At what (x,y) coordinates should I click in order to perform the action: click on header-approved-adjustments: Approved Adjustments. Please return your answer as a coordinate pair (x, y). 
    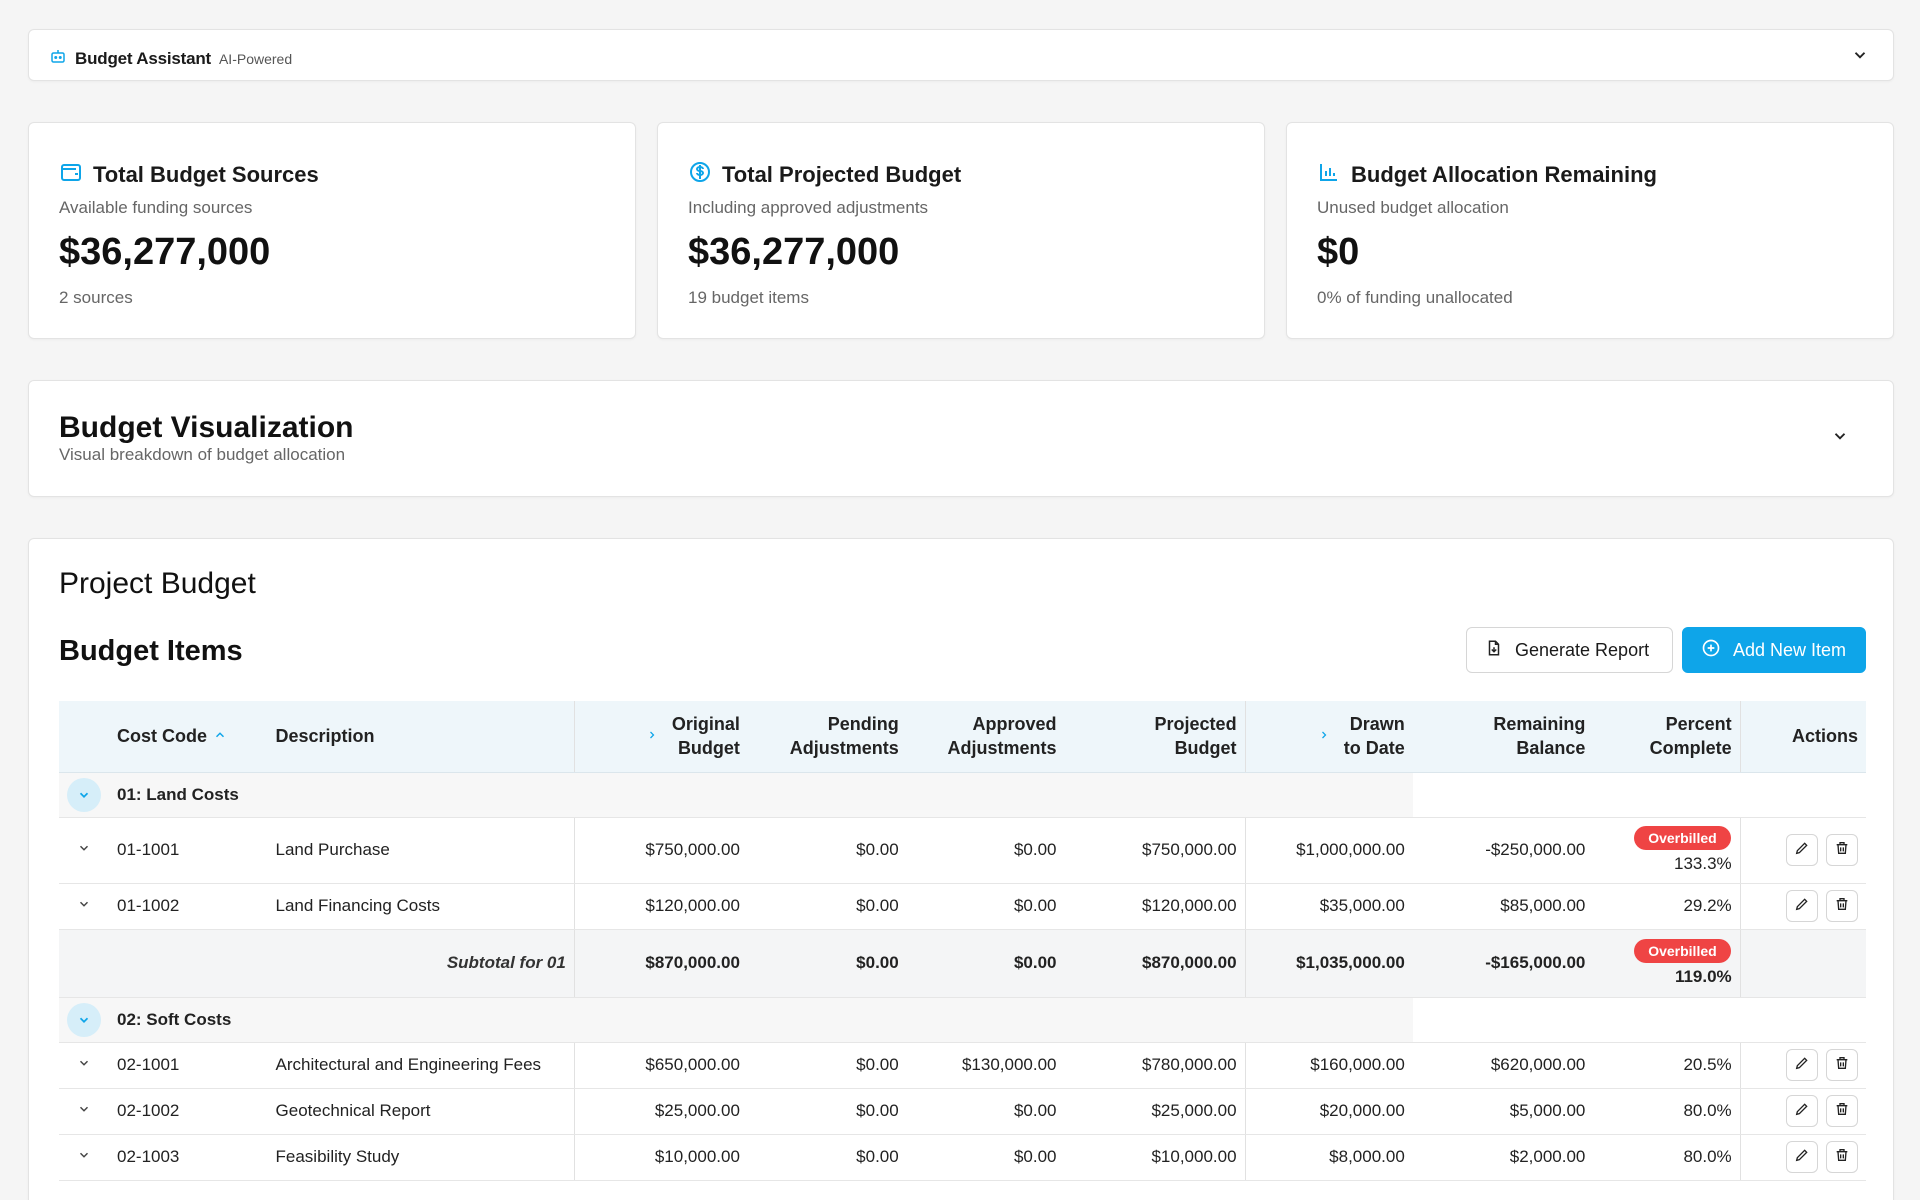
    Looking at the image, I should click on (985, 737).